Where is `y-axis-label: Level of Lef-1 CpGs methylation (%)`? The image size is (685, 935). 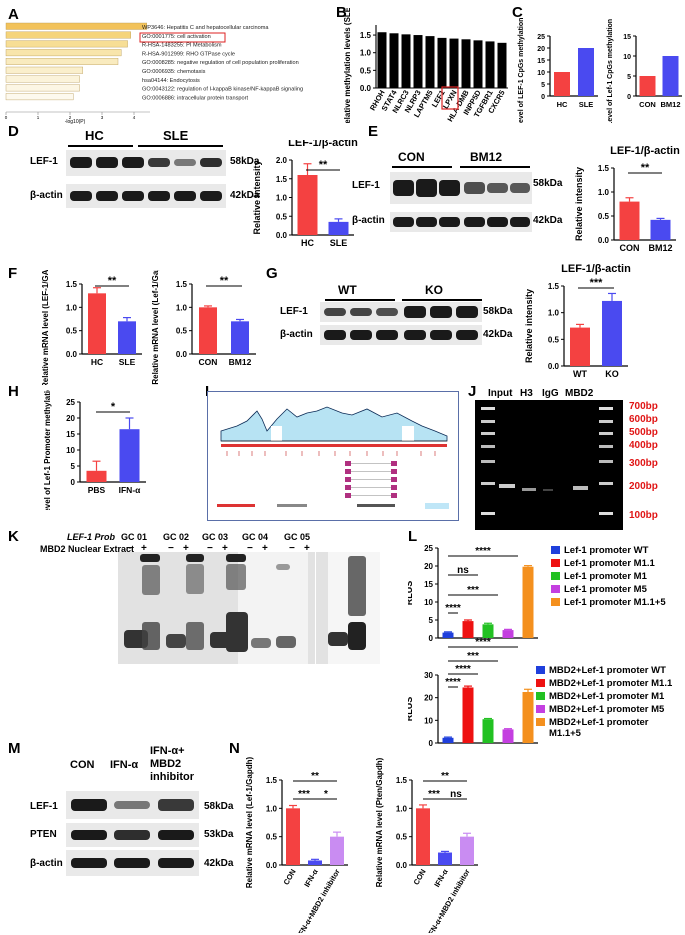 y-axis-label: Level of Lef-1 CpGs methylation (%) is located at coordinates (610, 70).